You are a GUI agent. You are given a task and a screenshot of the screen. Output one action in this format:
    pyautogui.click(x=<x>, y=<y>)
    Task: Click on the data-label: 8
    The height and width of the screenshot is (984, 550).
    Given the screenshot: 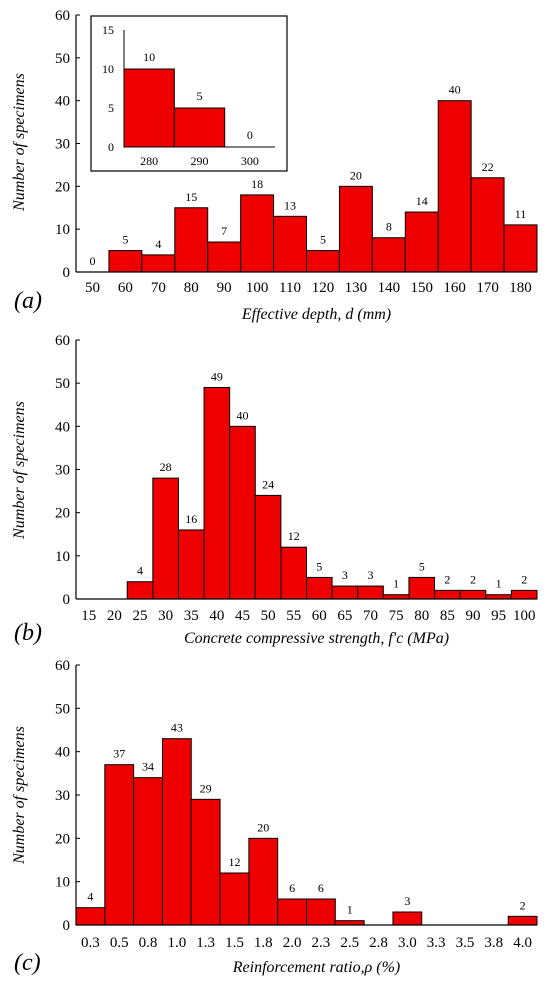 What is the action you would take?
    pyautogui.click(x=389, y=227)
    